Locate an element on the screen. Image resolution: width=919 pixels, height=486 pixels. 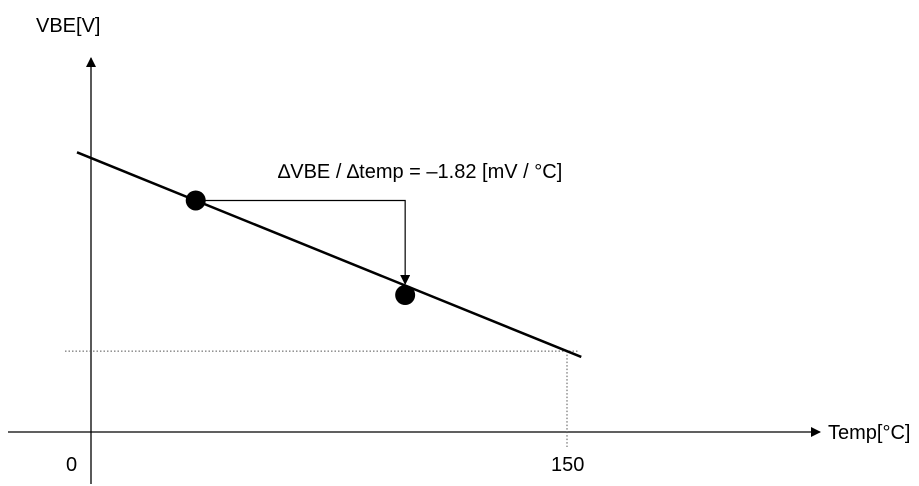
delta-arrow is located at coordinates (303, 242).